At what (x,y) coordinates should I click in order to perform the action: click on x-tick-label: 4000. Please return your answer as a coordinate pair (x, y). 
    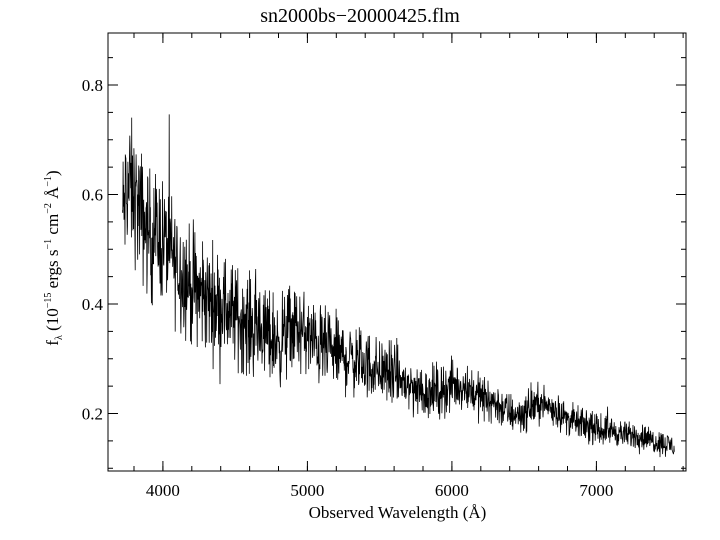
    Looking at the image, I should click on (163, 490).